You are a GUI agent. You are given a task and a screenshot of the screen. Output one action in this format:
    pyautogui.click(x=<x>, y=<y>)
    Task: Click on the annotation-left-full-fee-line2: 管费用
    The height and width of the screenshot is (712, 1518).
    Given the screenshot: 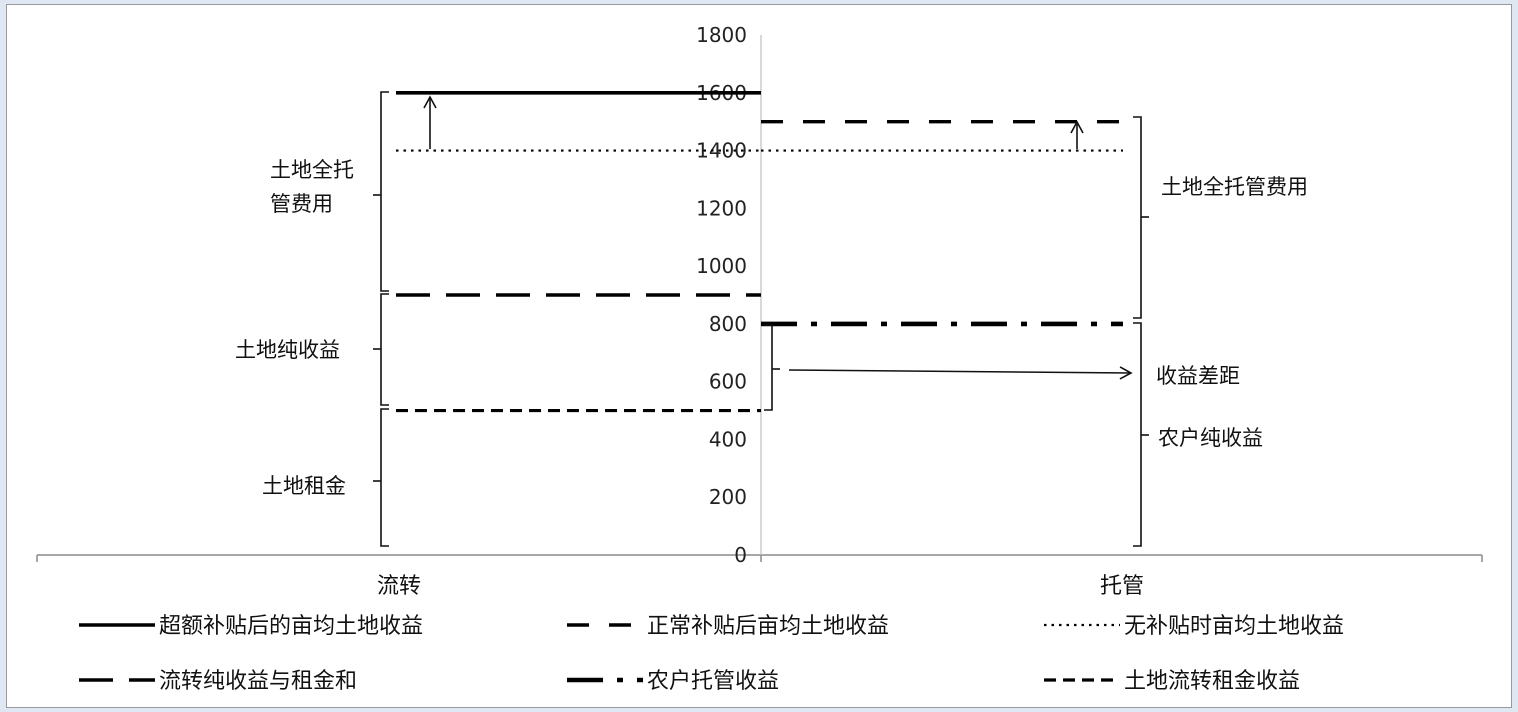 What is the action you would take?
    pyautogui.click(x=301, y=204)
    